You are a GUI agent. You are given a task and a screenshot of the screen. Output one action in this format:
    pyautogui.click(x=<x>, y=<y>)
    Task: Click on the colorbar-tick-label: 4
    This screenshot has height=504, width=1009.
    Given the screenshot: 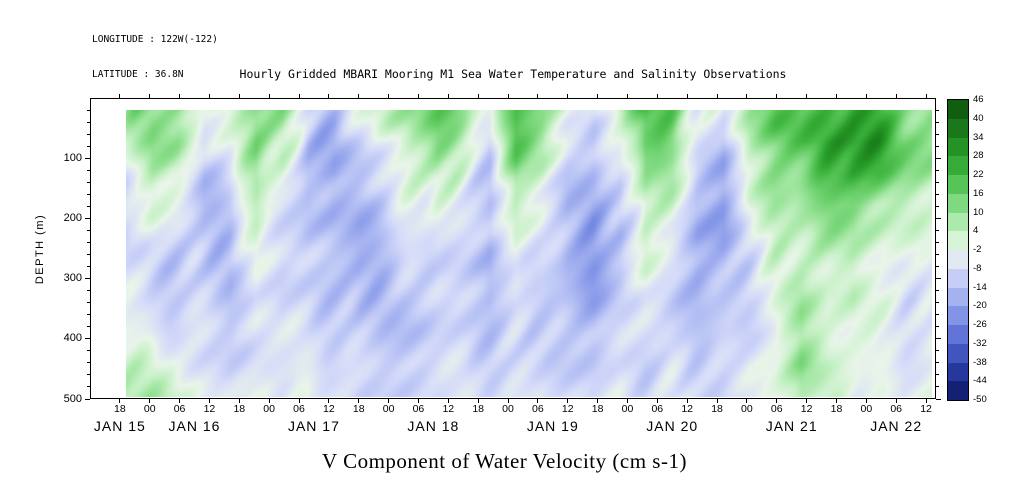 What is the action you would take?
    pyautogui.click(x=976, y=231)
    